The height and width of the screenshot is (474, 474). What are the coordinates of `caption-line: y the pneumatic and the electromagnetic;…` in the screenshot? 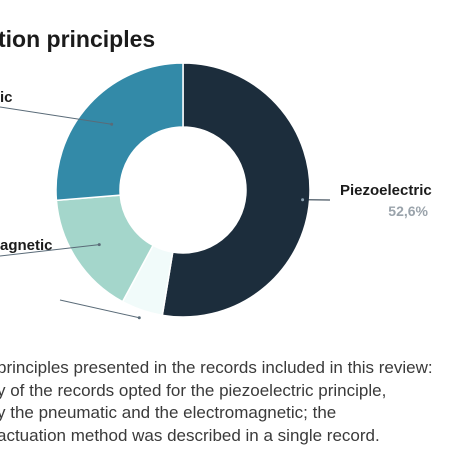 It's located at (168, 412).